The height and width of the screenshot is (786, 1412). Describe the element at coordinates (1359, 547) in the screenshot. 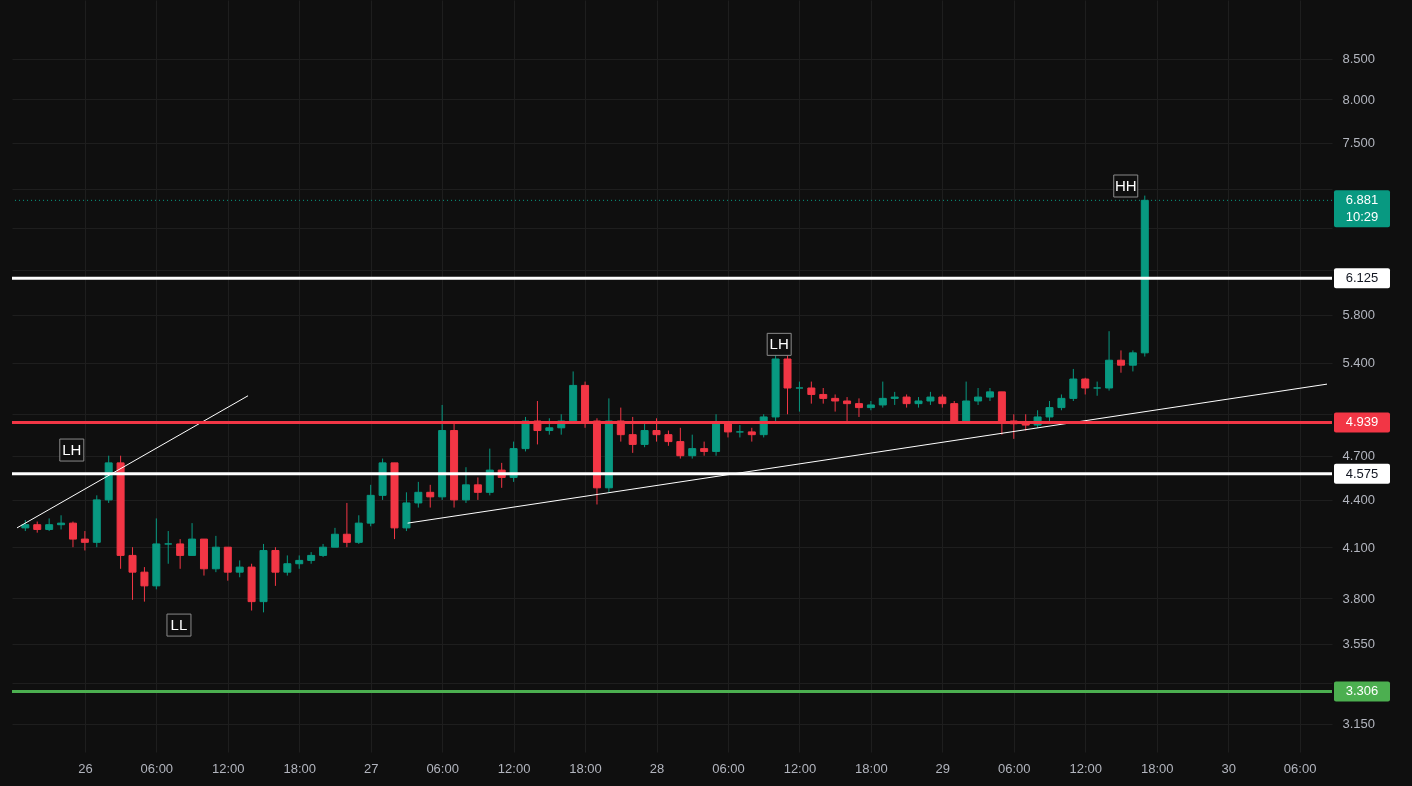

I see `y-tick-label: 4.100` at that location.